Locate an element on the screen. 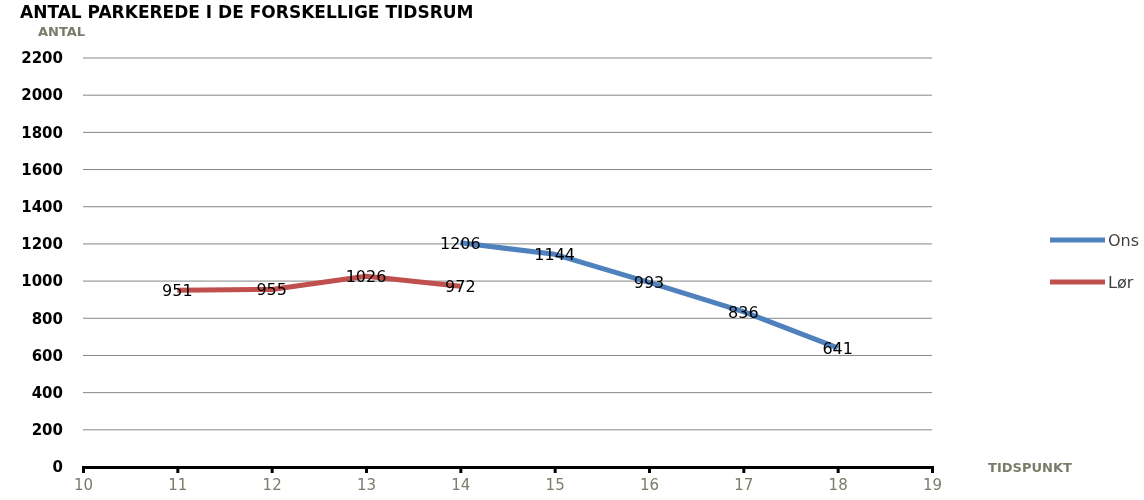 The height and width of the screenshot is (500, 1144). data-label: 1144 is located at coordinates (555, 255).